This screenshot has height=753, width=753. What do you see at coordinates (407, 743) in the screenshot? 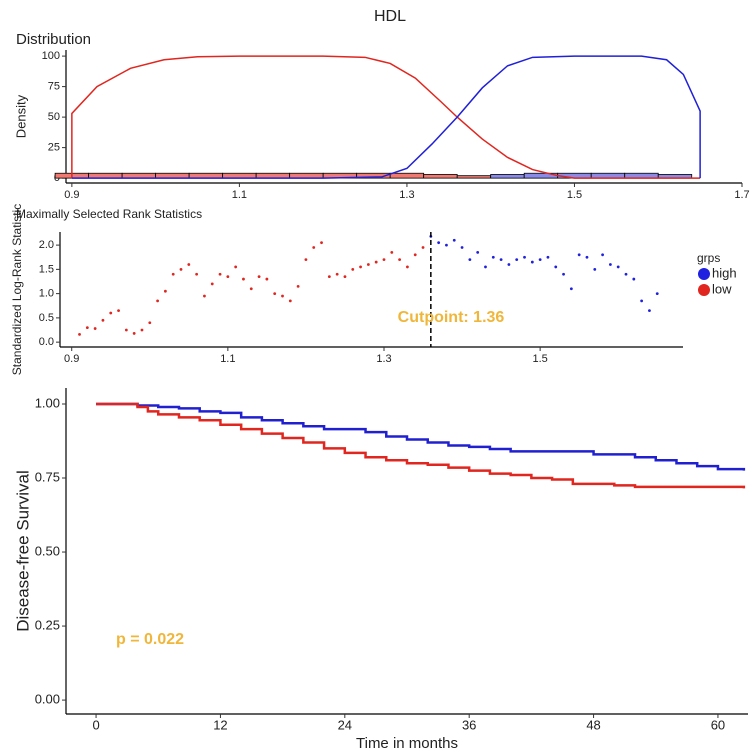
I see `x-axis-label: Time in months` at bounding box center [407, 743].